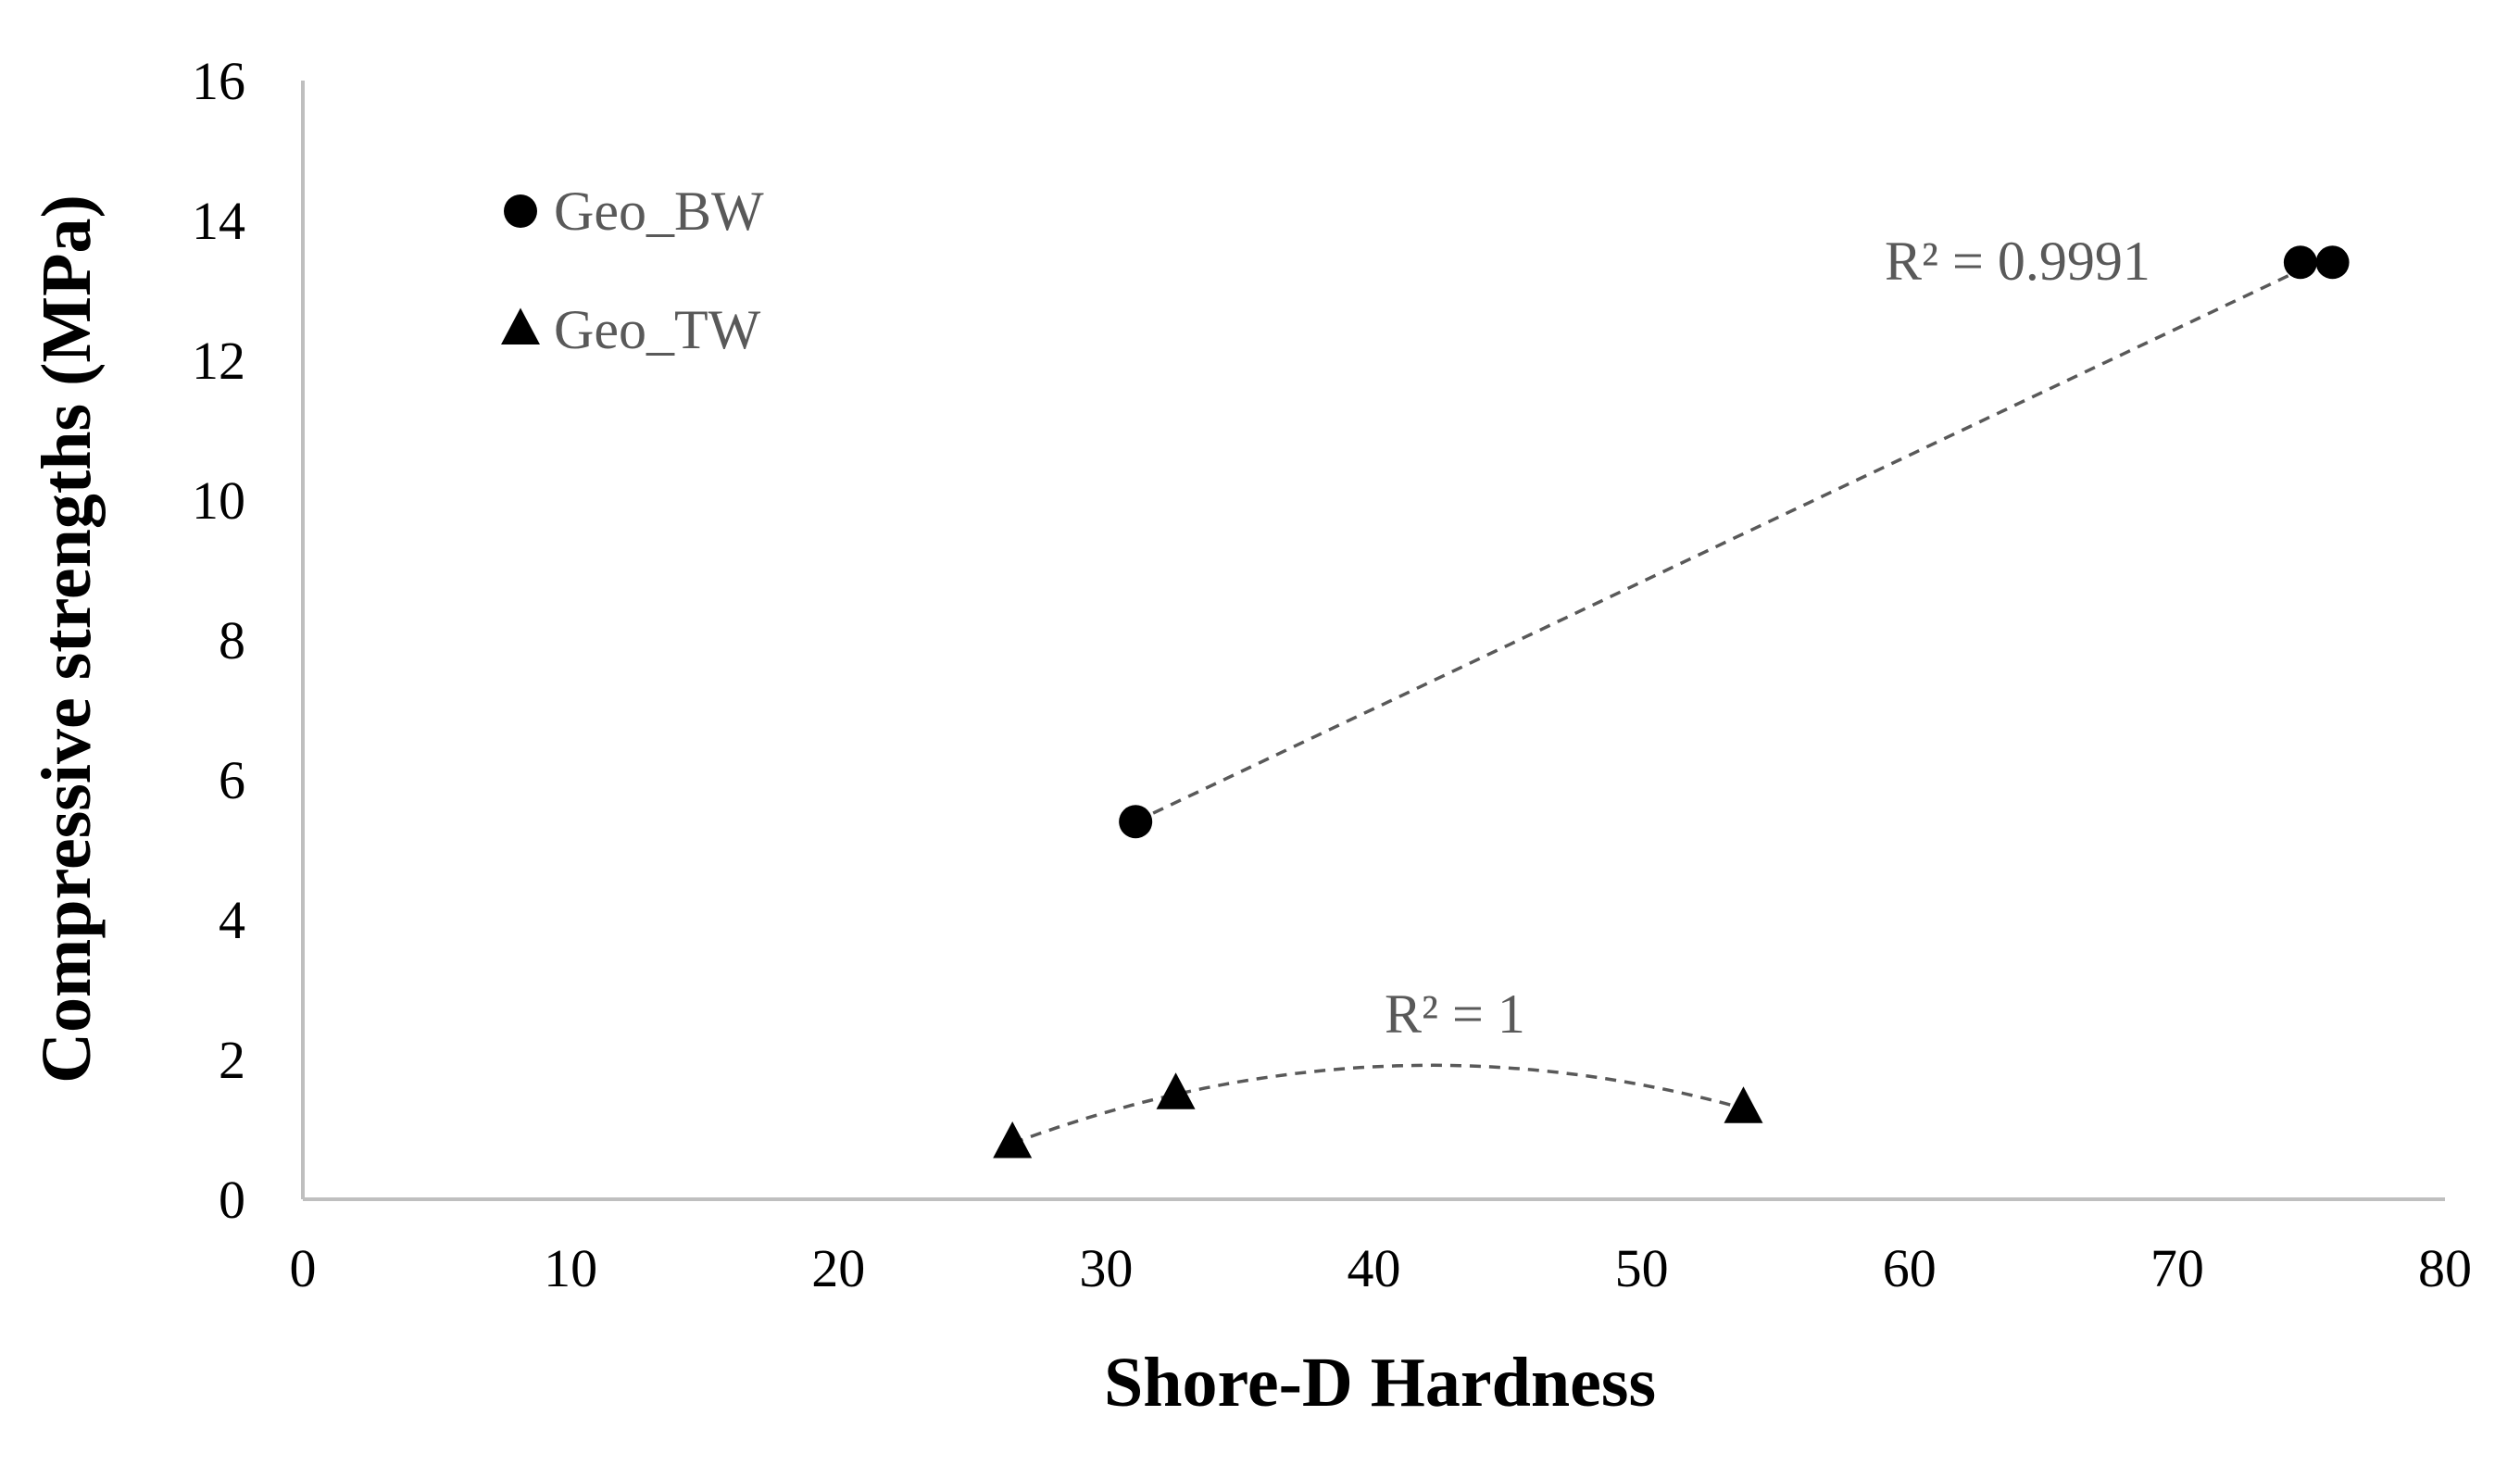  I want to click on y-tick-label: 8, so click(232, 640).